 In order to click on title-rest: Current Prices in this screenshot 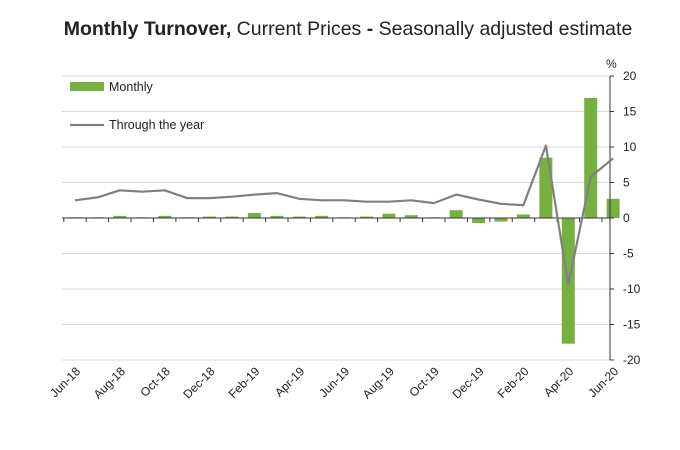, I will do `click(299, 29)`.